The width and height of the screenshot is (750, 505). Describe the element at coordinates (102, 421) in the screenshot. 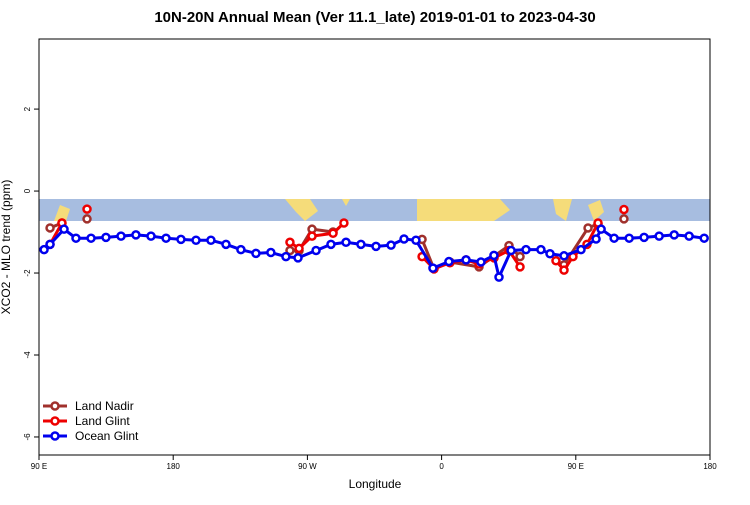

I see `legend-label: Land Glint` at that location.